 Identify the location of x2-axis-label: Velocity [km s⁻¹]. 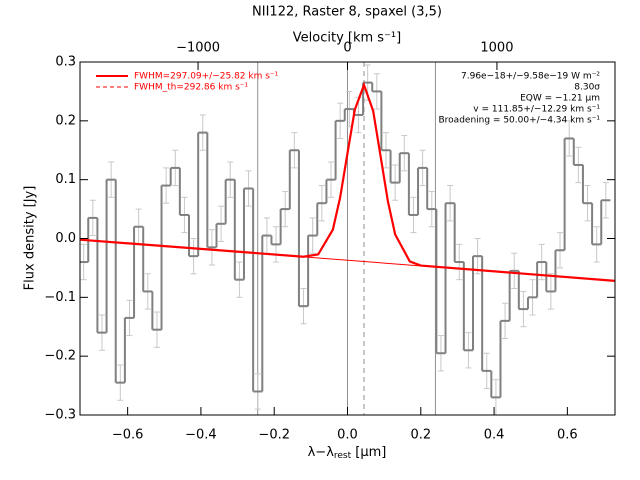
(347, 38).